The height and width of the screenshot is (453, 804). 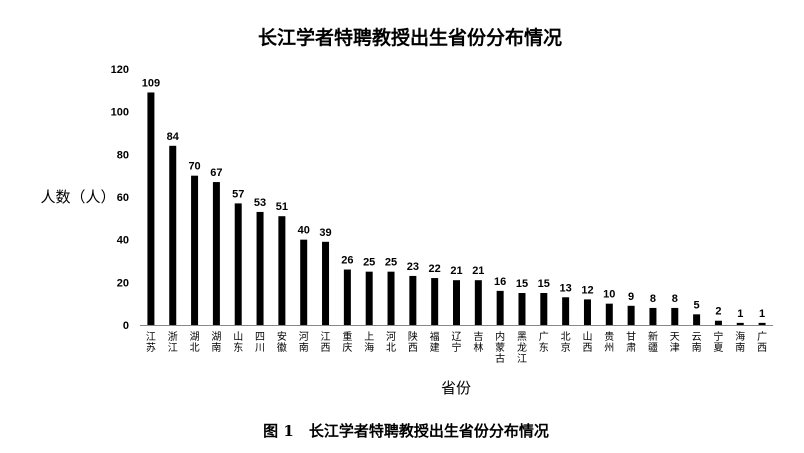 What do you see at coordinates (675, 299) in the screenshot?
I see `data-label: 8` at bounding box center [675, 299].